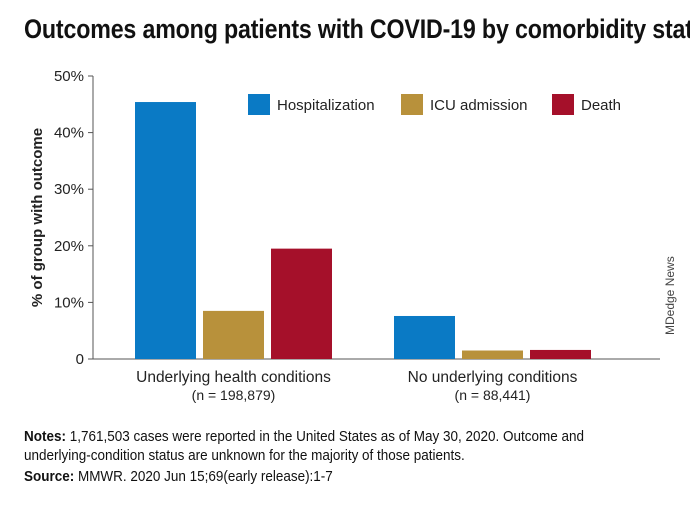 This screenshot has width=690, height=506. I want to click on source-label: Source:, so click(49, 477).